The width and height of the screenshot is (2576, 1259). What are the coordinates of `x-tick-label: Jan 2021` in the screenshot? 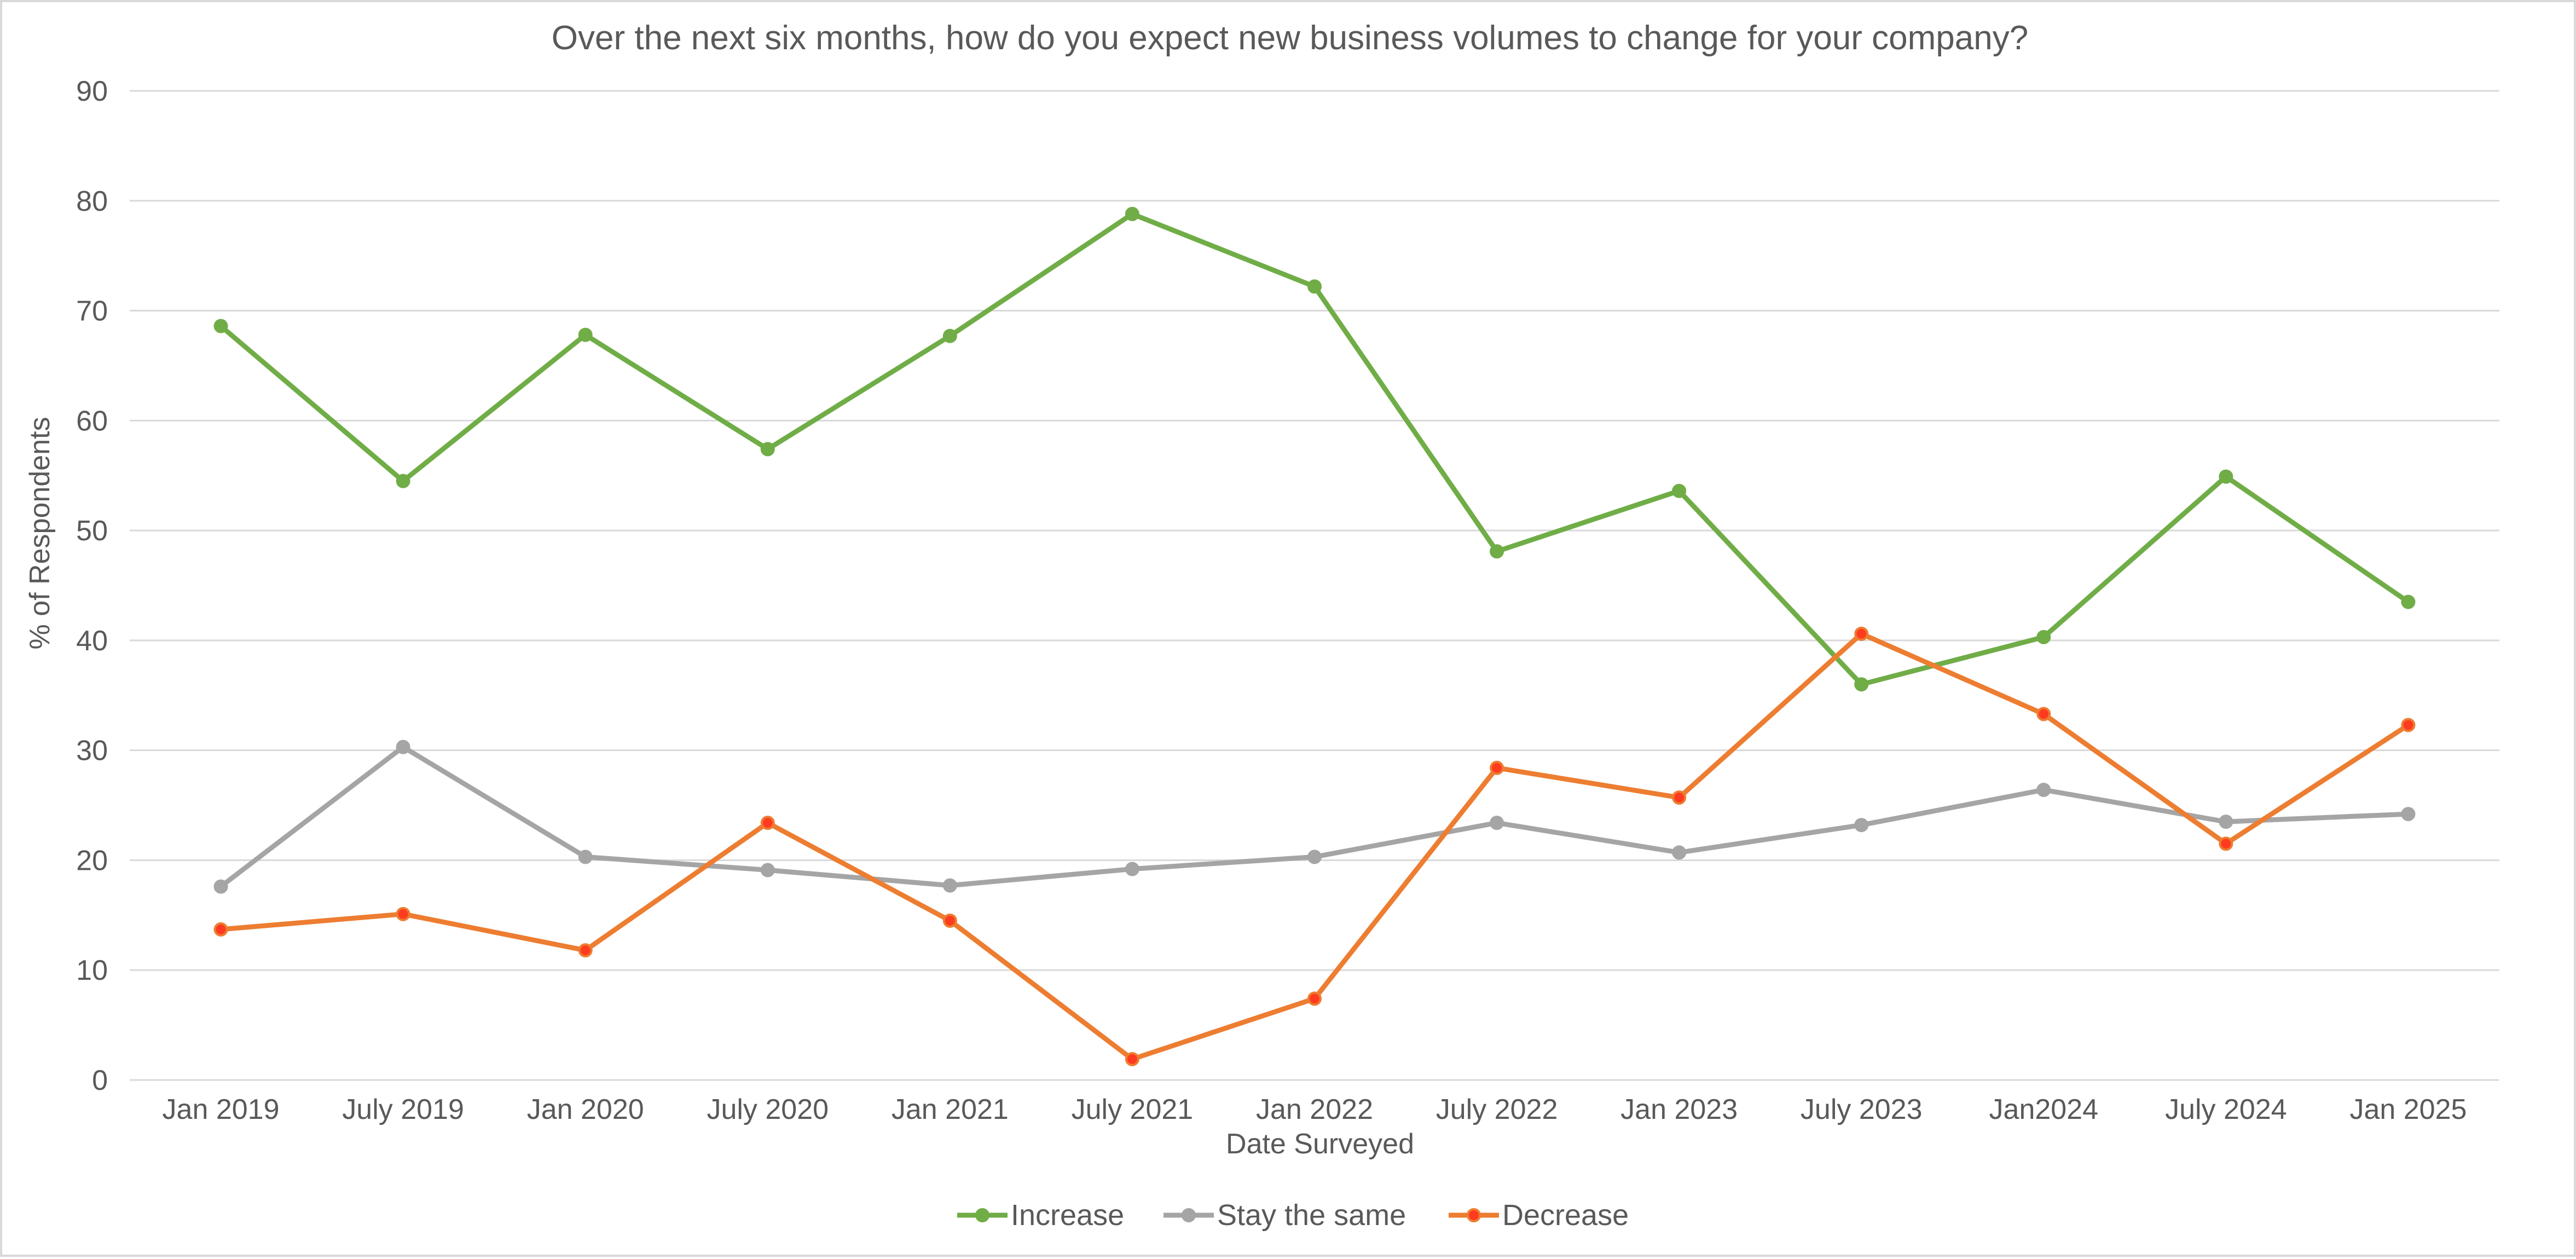 It's located at (950, 1109).